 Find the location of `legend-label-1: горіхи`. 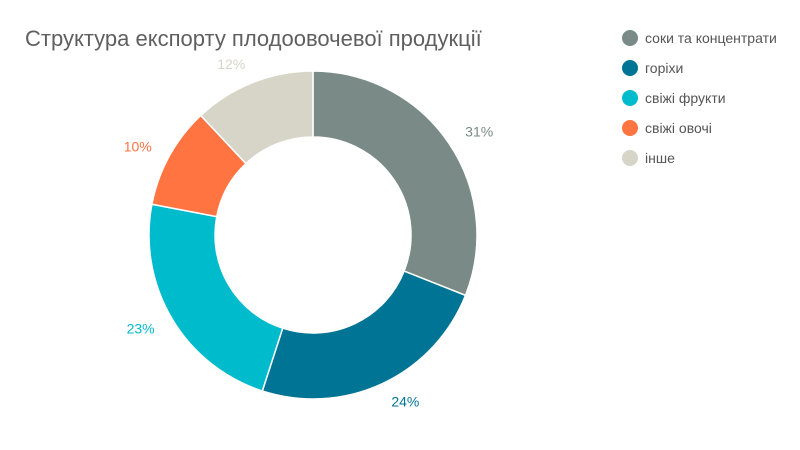

legend-label-1: горіхи is located at coordinates (664, 68).